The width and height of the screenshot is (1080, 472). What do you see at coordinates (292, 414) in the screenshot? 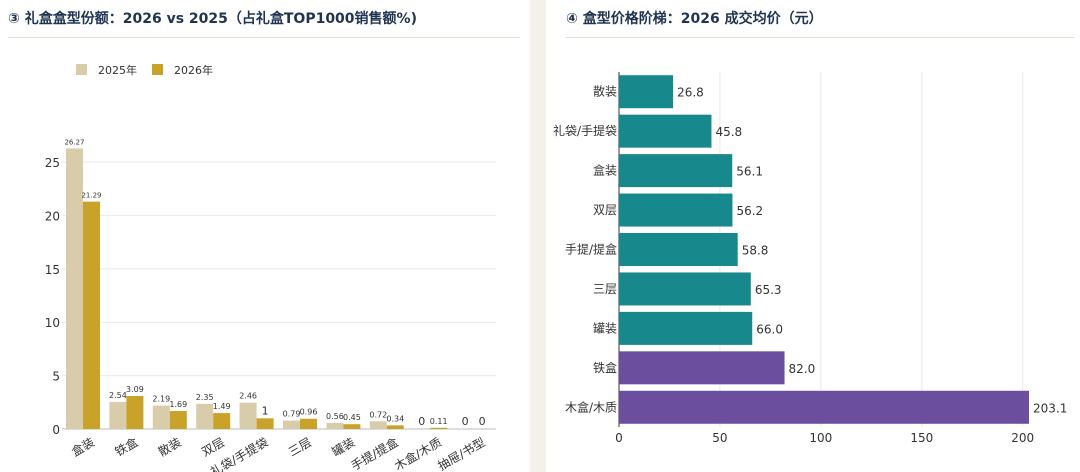
I see `bar-data-label: 0.79` at bounding box center [292, 414].